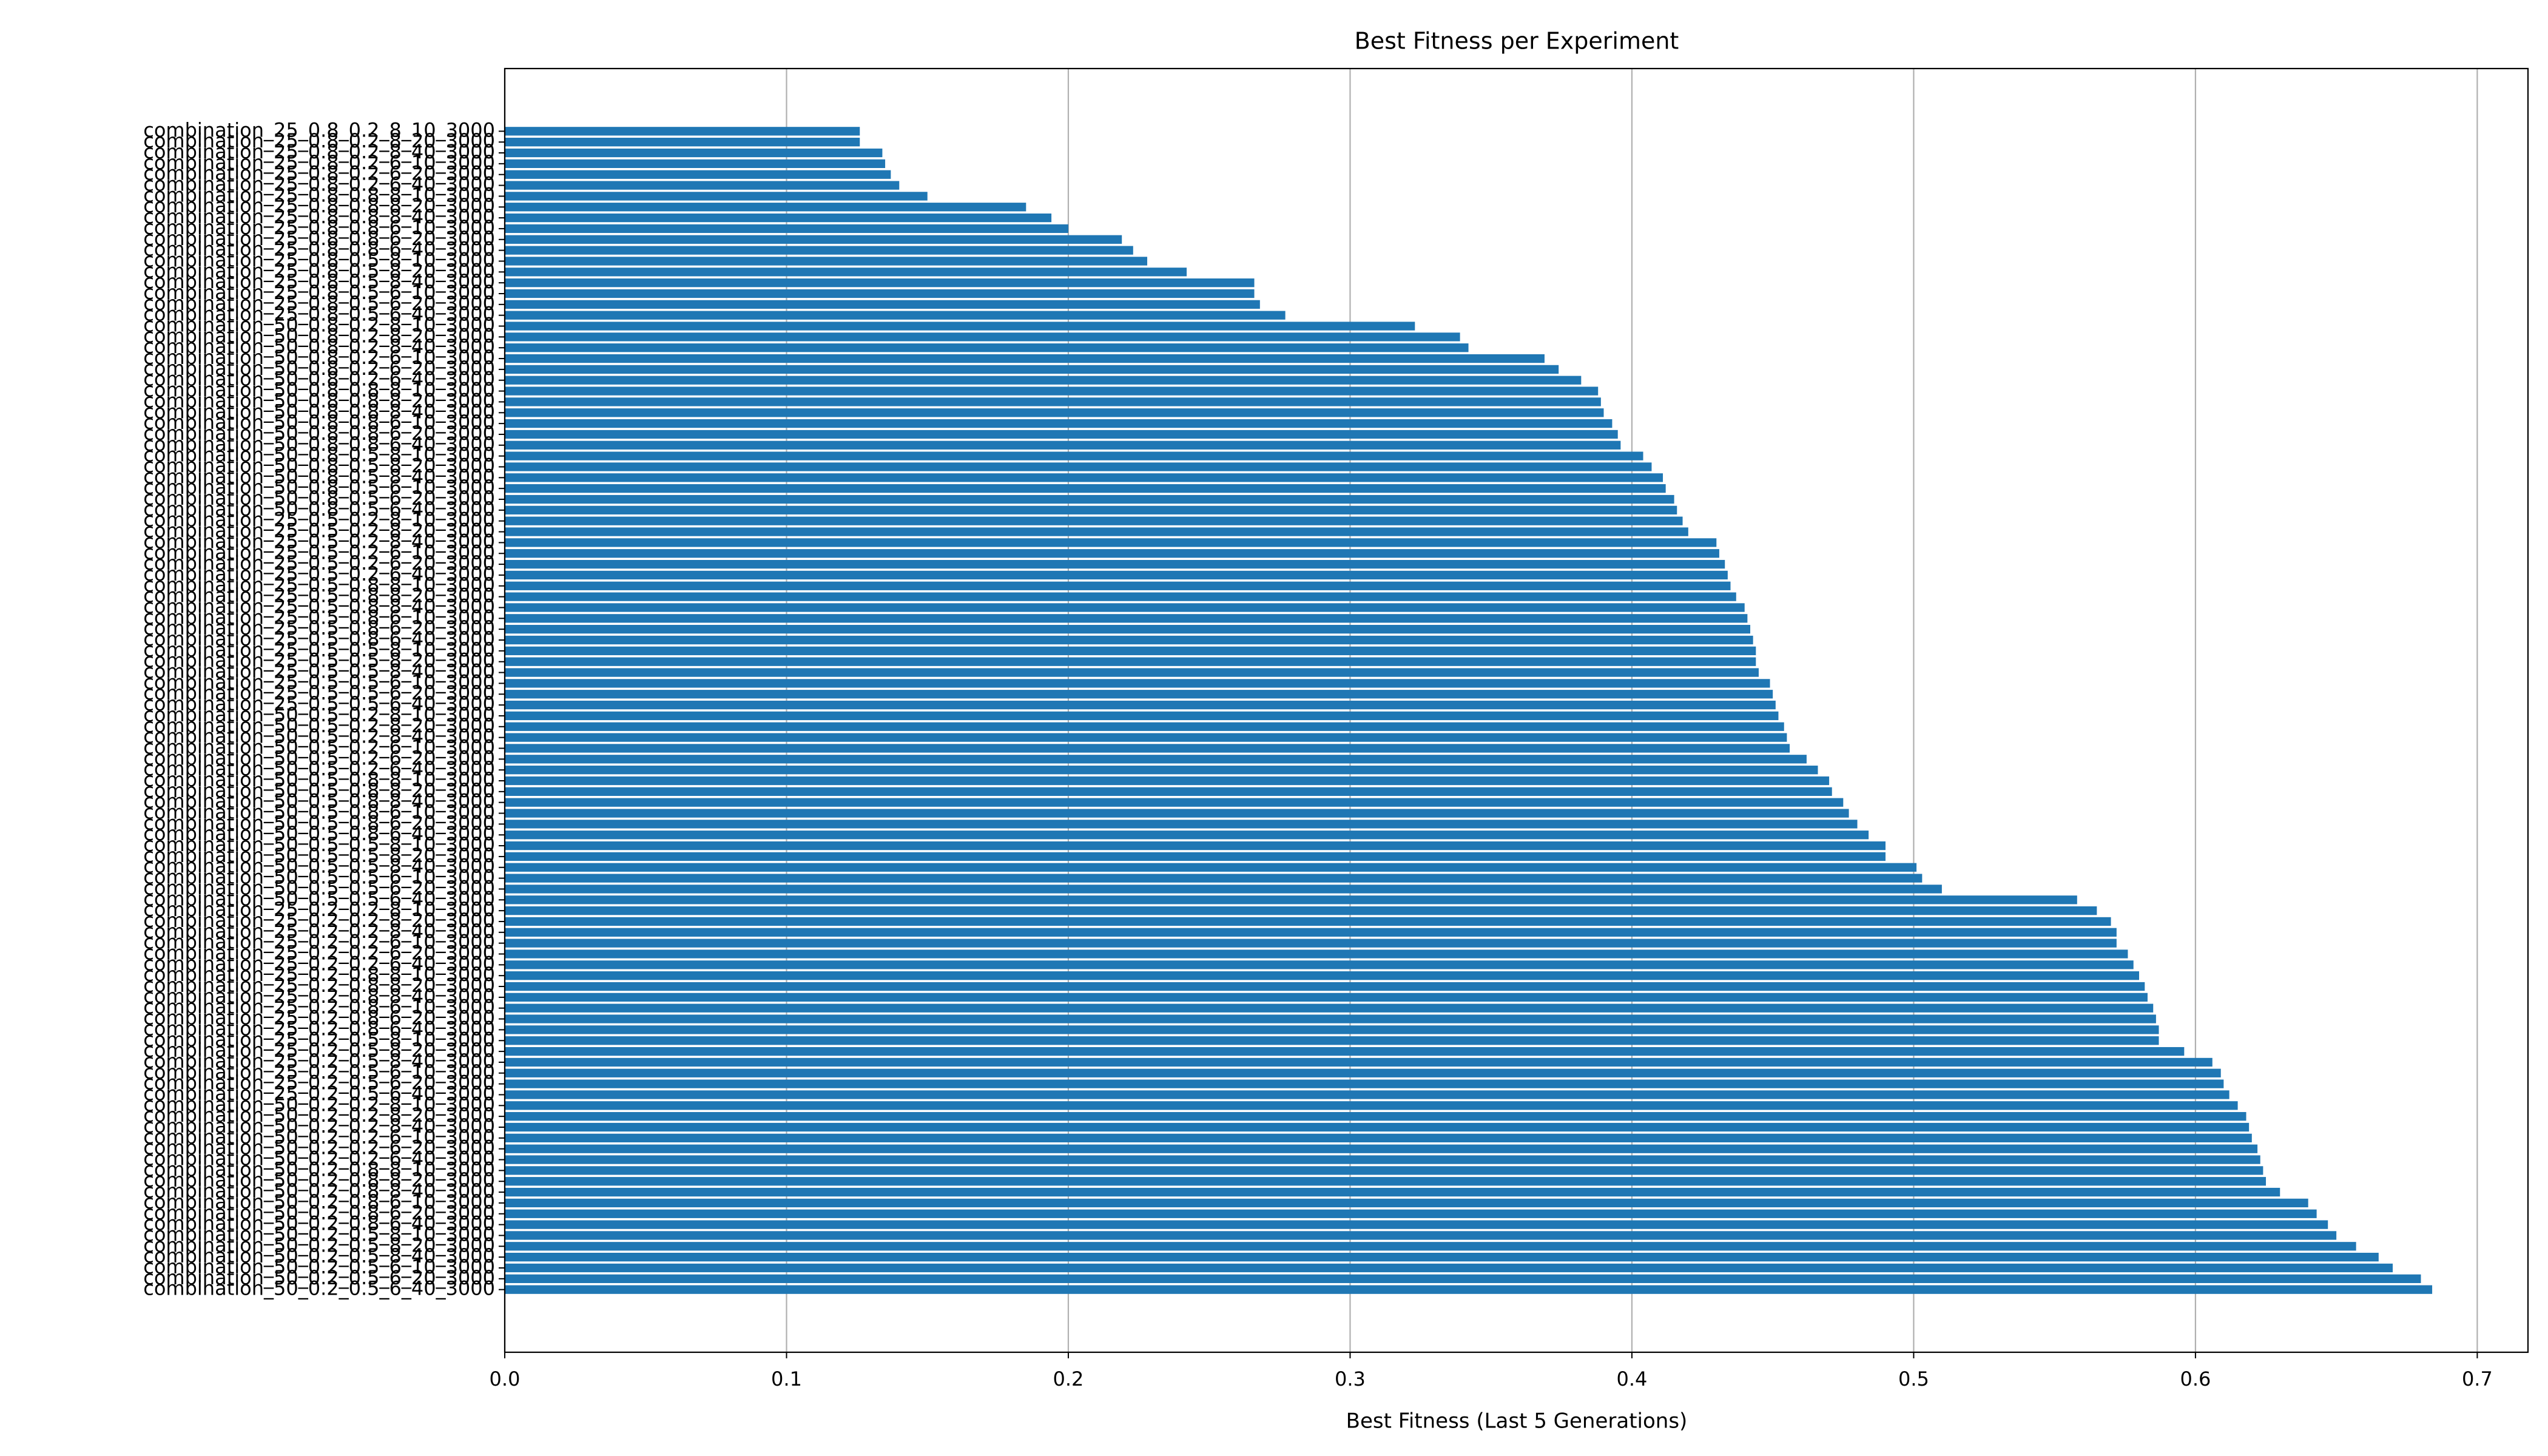 The height and width of the screenshot is (1456, 2548). Describe the element at coordinates (1517, 1421) in the screenshot. I see `x-axis-label: Best Fitness (Last 5 Generations)` at that location.